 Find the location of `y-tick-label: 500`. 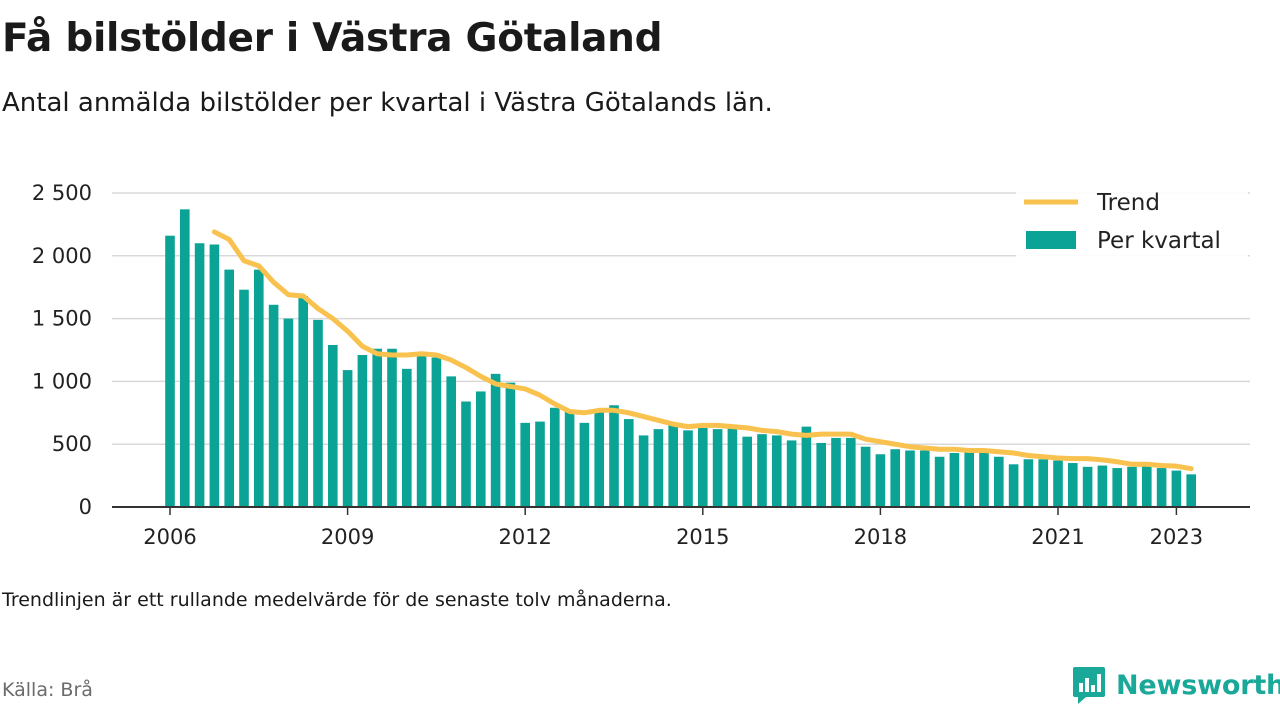

y-tick-label: 500 is located at coordinates (72, 444).